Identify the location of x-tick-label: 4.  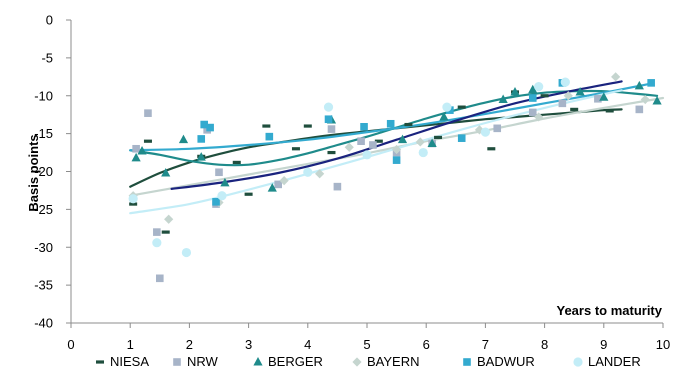
(307, 344).